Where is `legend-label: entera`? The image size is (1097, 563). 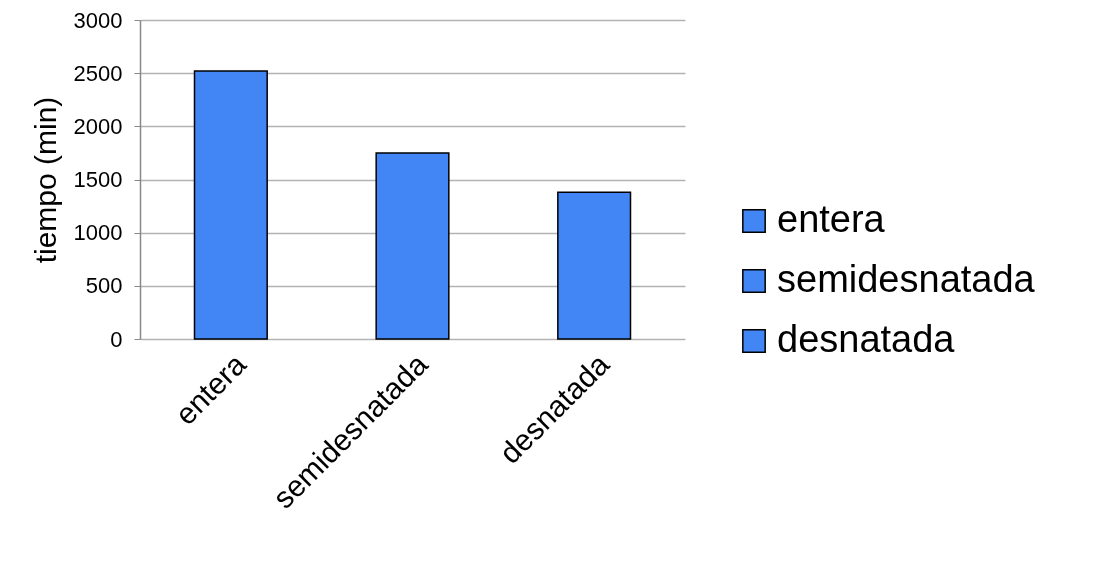
legend-label: entera is located at coordinates (831, 219).